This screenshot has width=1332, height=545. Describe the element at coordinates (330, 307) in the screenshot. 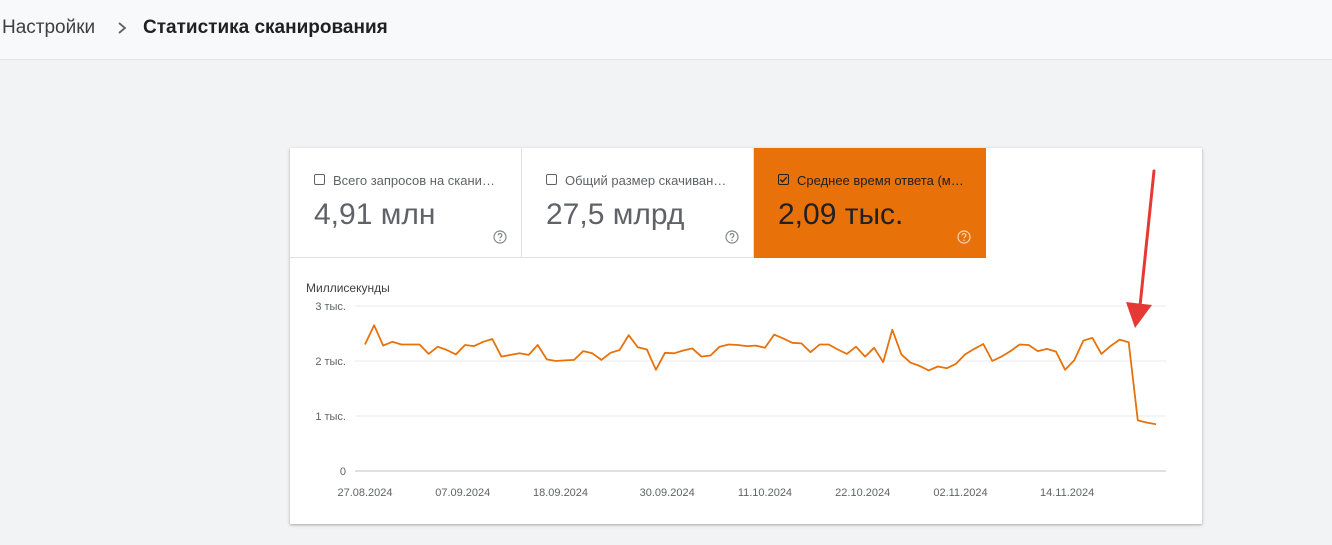

I see `y-tick-label: 3 тыс.` at that location.